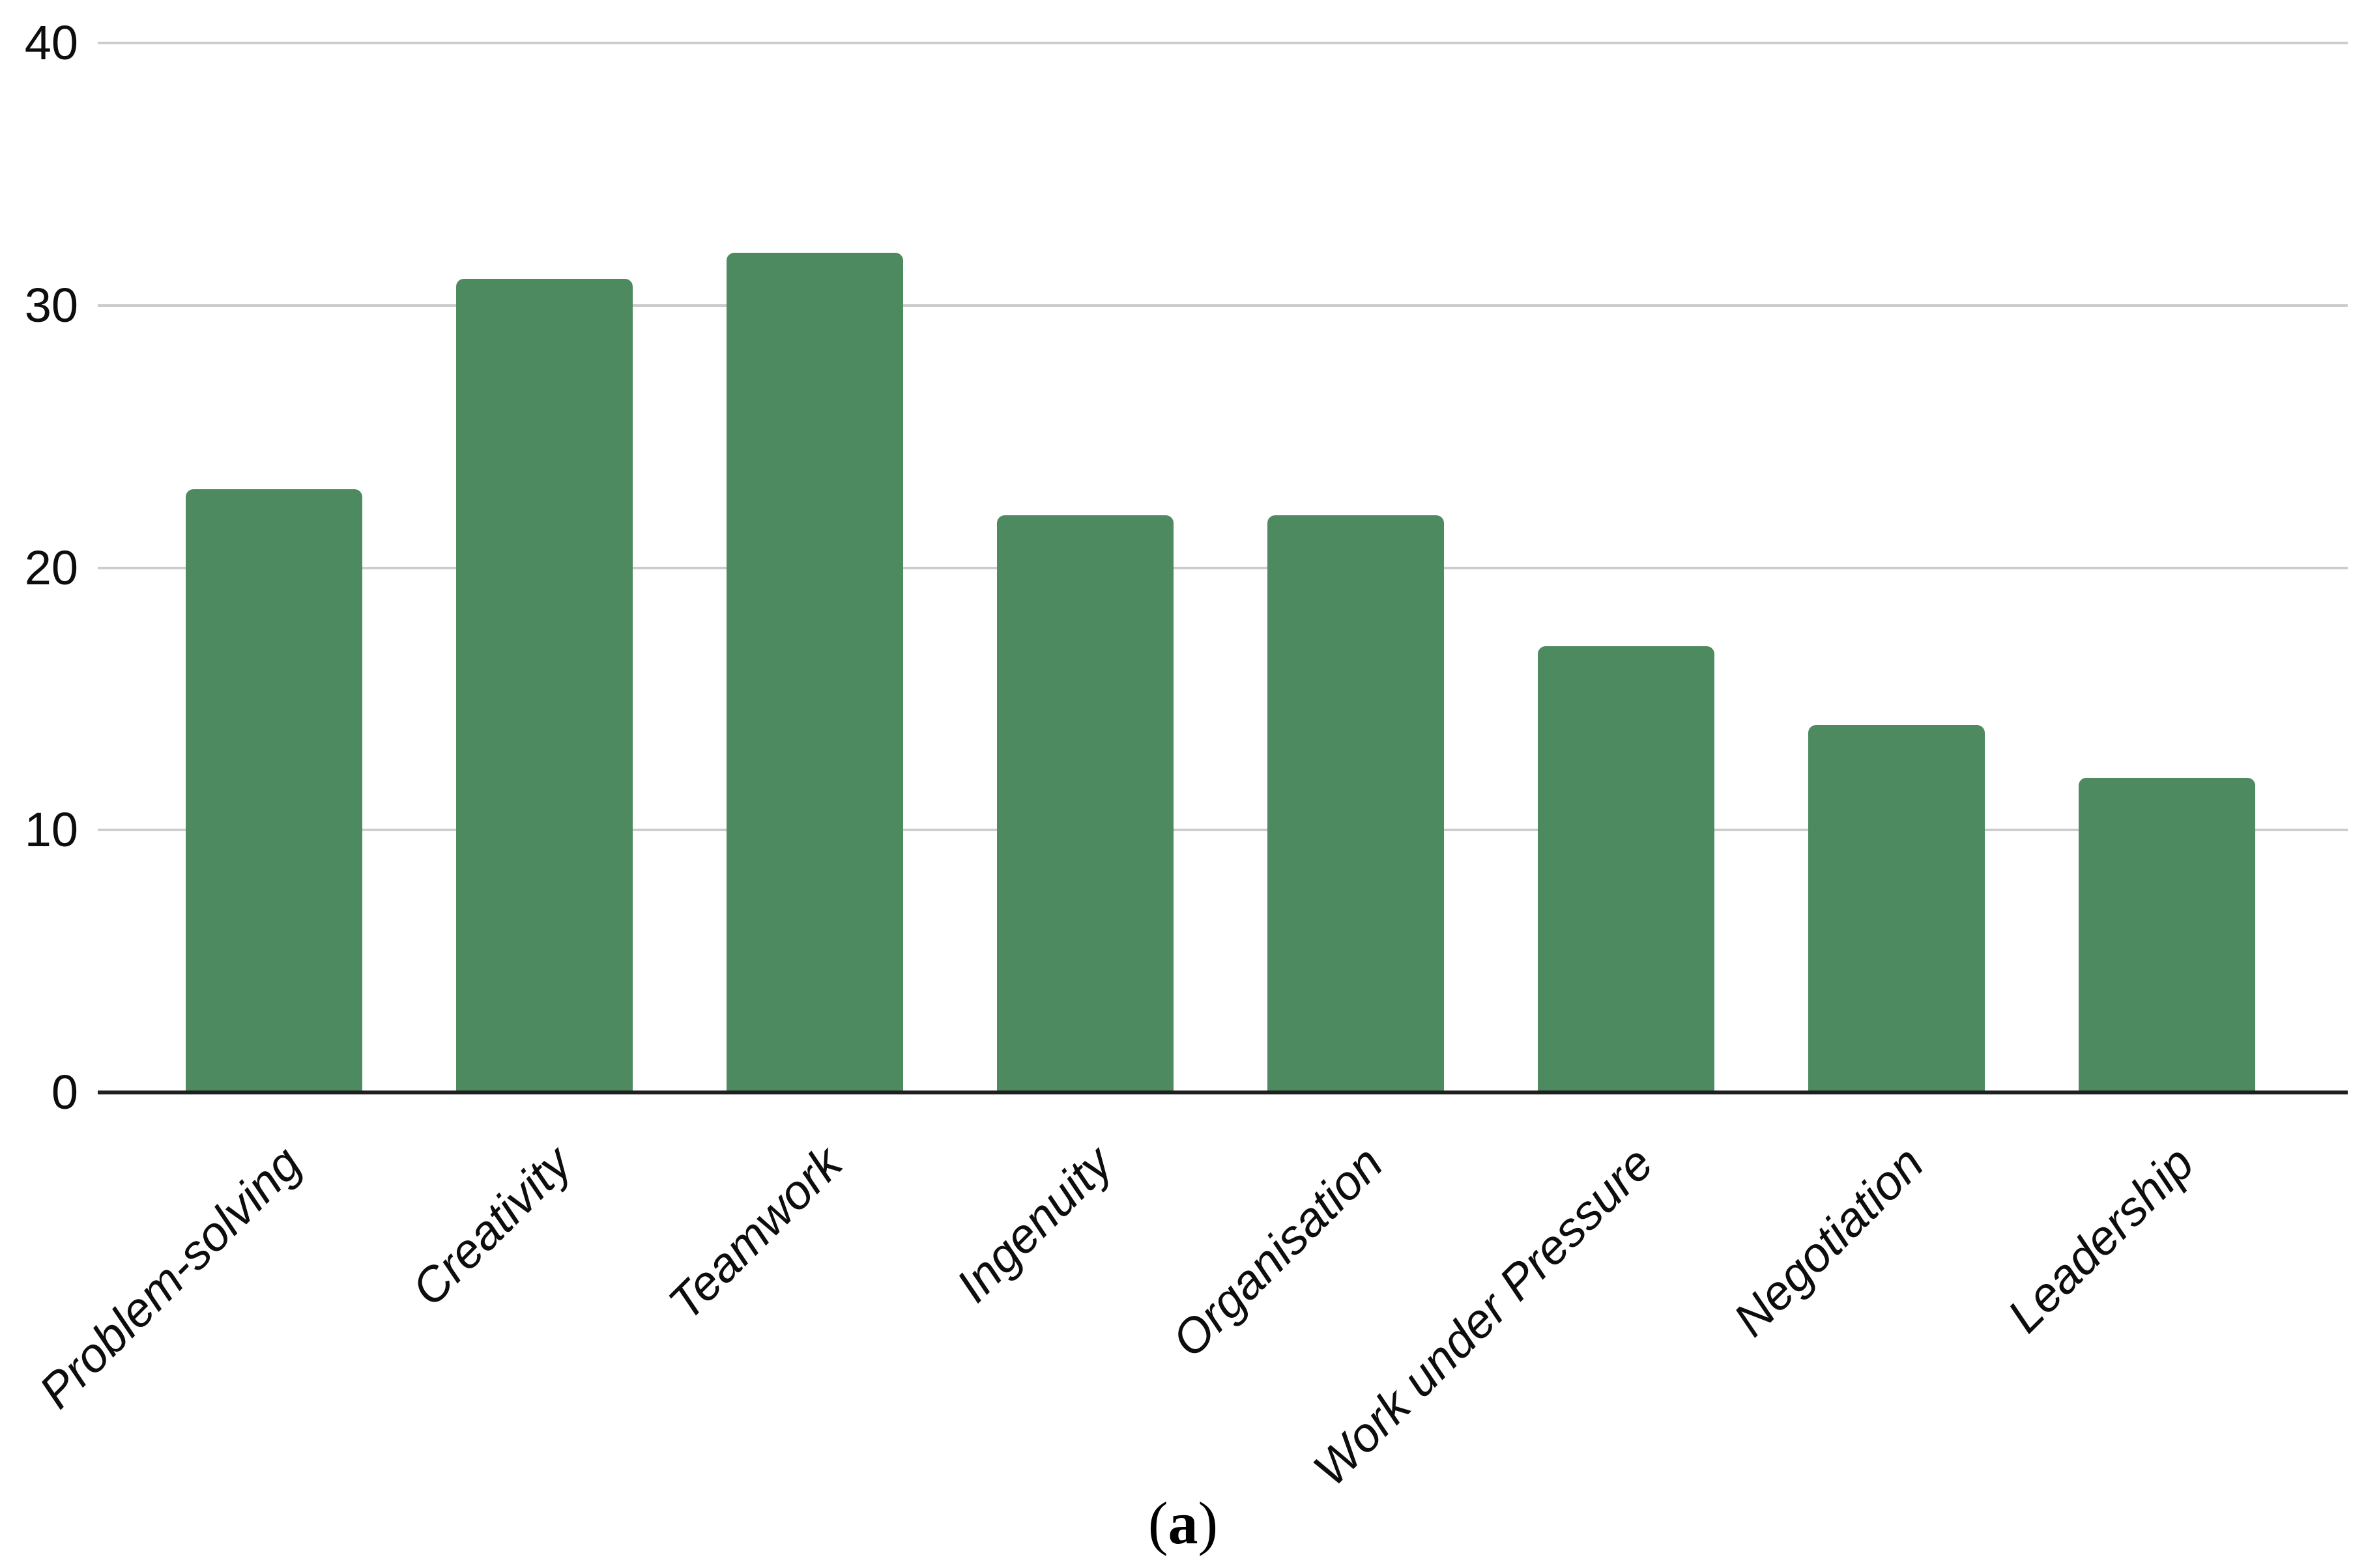  What do you see at coordinates (1223, 1092) in the screenshot?
I see `x-axis-line` at bounding box center [1223, 1092].